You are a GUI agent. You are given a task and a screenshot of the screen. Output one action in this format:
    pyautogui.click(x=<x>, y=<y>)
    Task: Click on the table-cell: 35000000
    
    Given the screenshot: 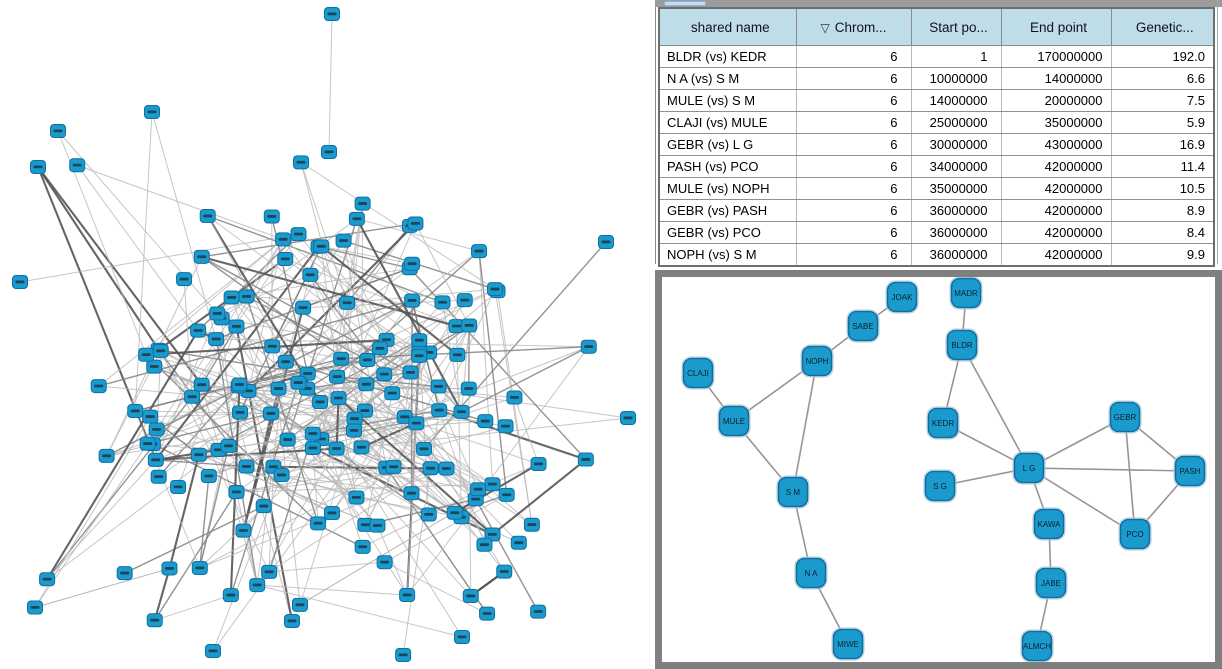 What is the action you would take?
    pyautogui.click(x=956, y=188)
    